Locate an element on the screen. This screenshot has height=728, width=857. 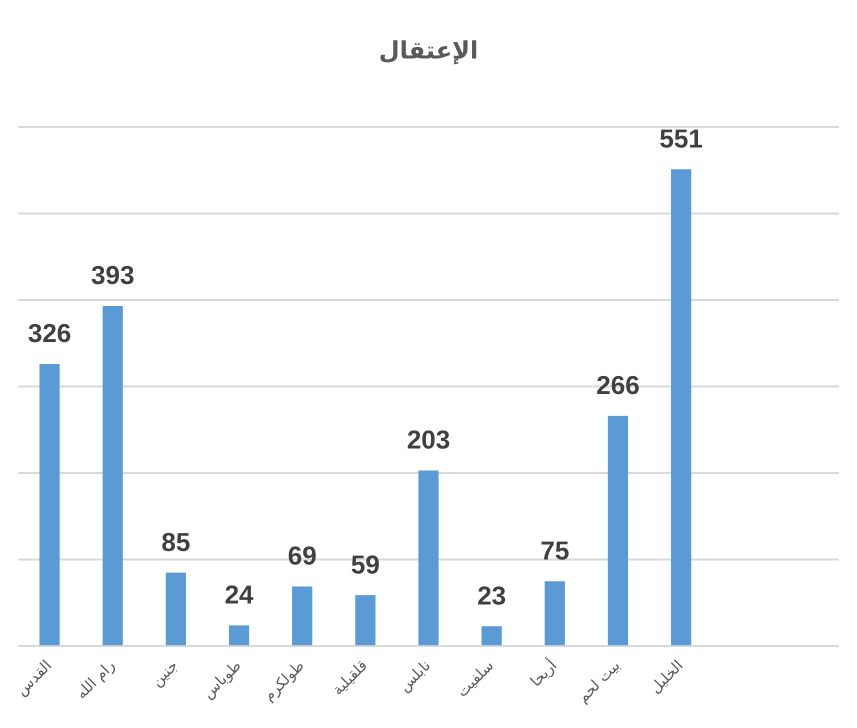
x-tick-label: أريحا is located at coordinates (543, 673).